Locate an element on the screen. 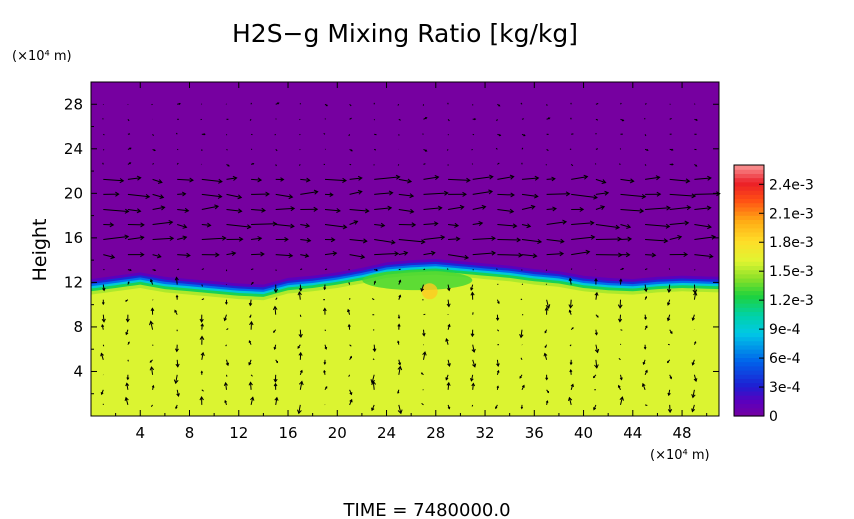  x-tick-label: 20 is located at coordinates (337, 433).